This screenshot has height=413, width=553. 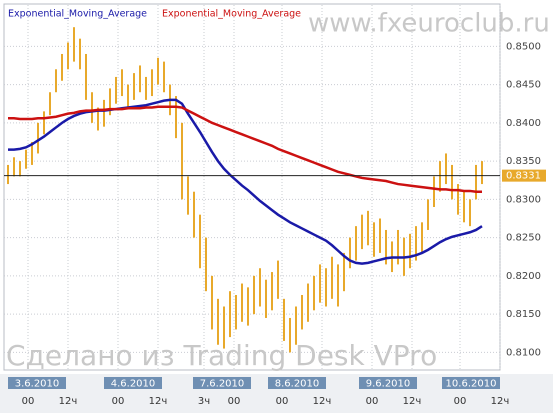 I want to click on x-date-label: 10.6.2010, so click(x=471, y=384).